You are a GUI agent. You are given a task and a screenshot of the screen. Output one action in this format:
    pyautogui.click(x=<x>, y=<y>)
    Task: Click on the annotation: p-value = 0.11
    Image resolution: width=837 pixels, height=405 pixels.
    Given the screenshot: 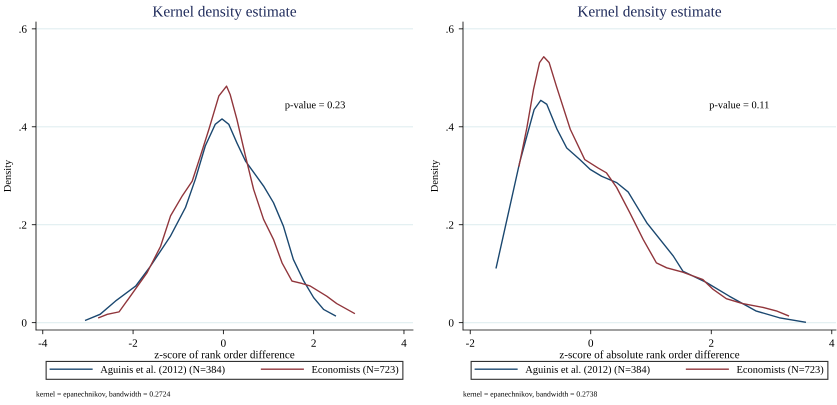 What is the action you would take?
    pyautogui.click(x=739, y=105)
    